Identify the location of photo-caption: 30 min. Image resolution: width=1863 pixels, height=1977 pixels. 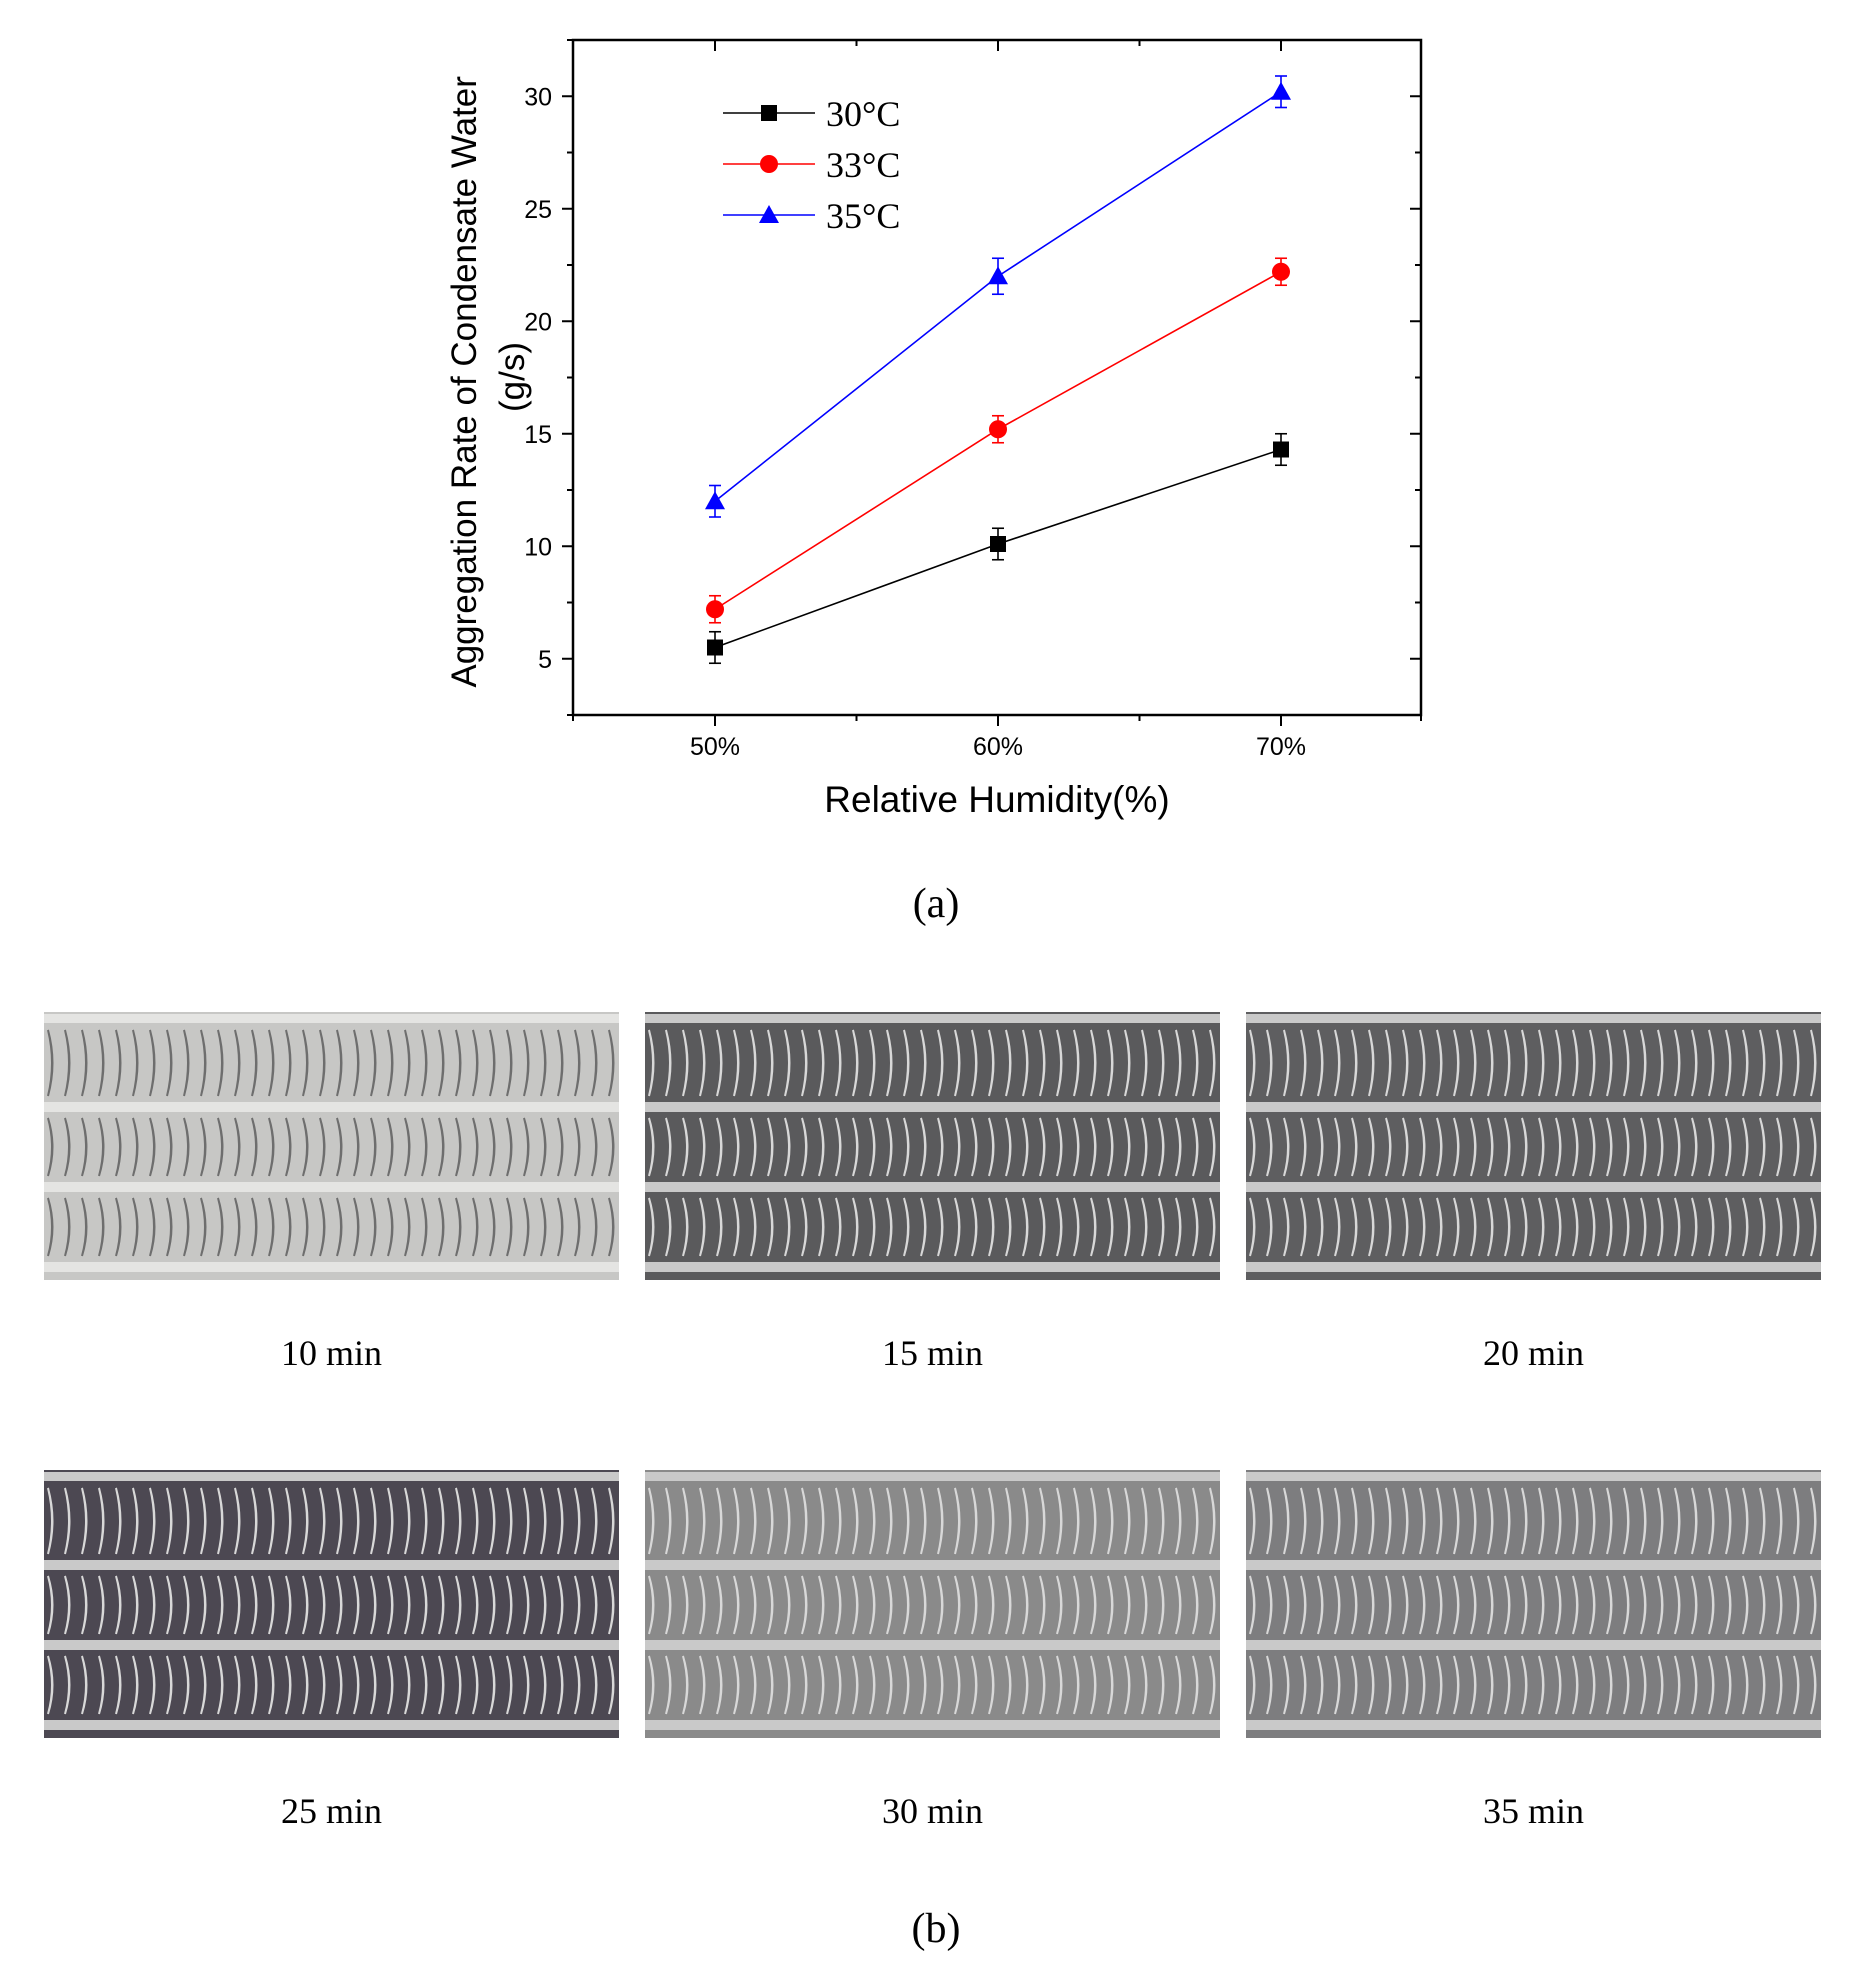
(932, 1811).